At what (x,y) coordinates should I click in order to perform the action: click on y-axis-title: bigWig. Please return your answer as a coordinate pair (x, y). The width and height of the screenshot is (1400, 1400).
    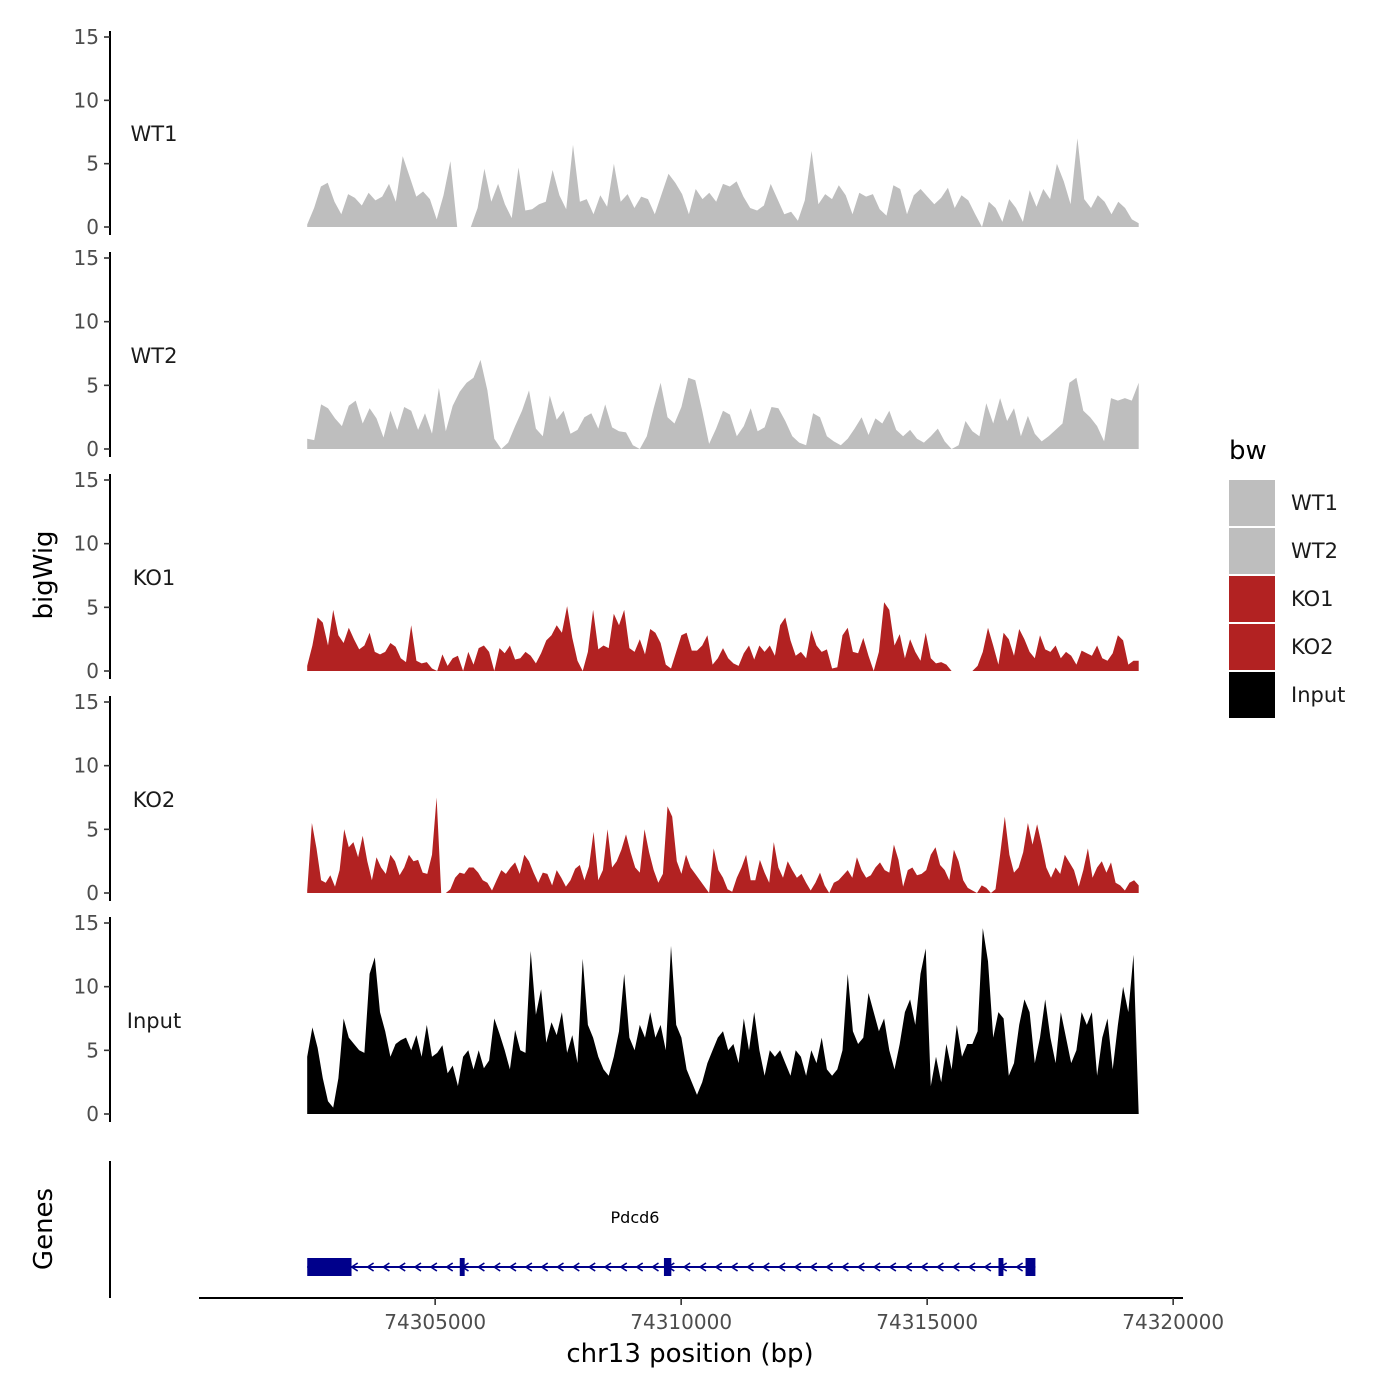
    Looking at the image, I should click on (44, 574).